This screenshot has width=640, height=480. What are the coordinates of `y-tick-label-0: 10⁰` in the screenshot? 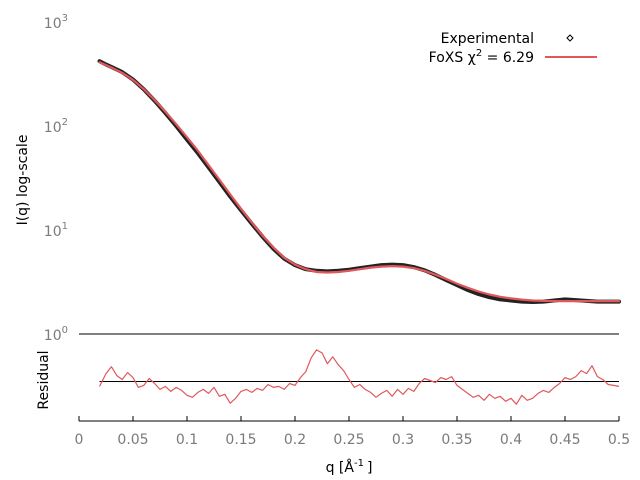 It's located at (56, 334).